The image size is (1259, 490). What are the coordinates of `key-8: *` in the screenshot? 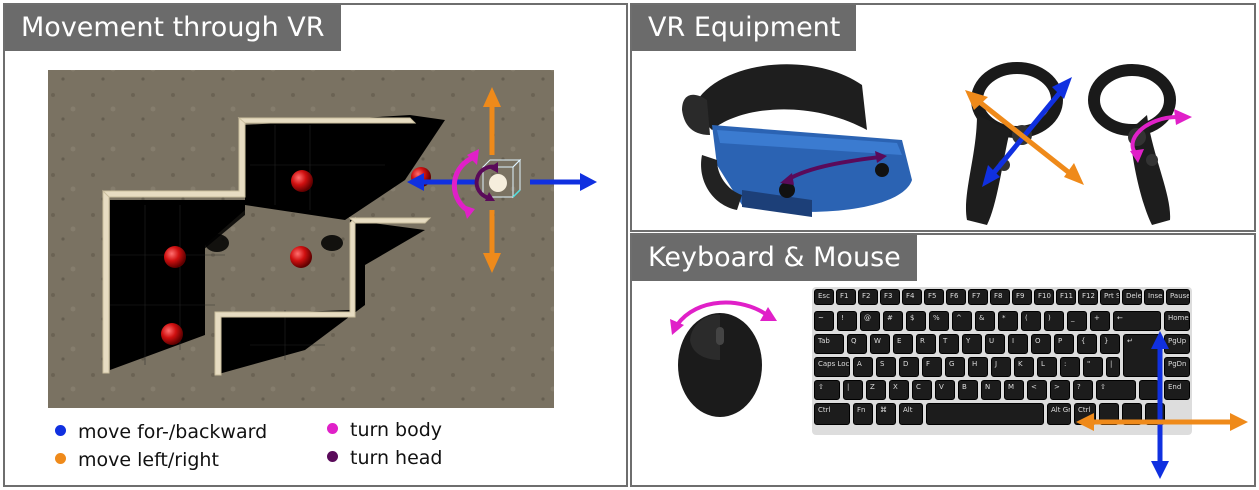 It's located at (1008, 321).